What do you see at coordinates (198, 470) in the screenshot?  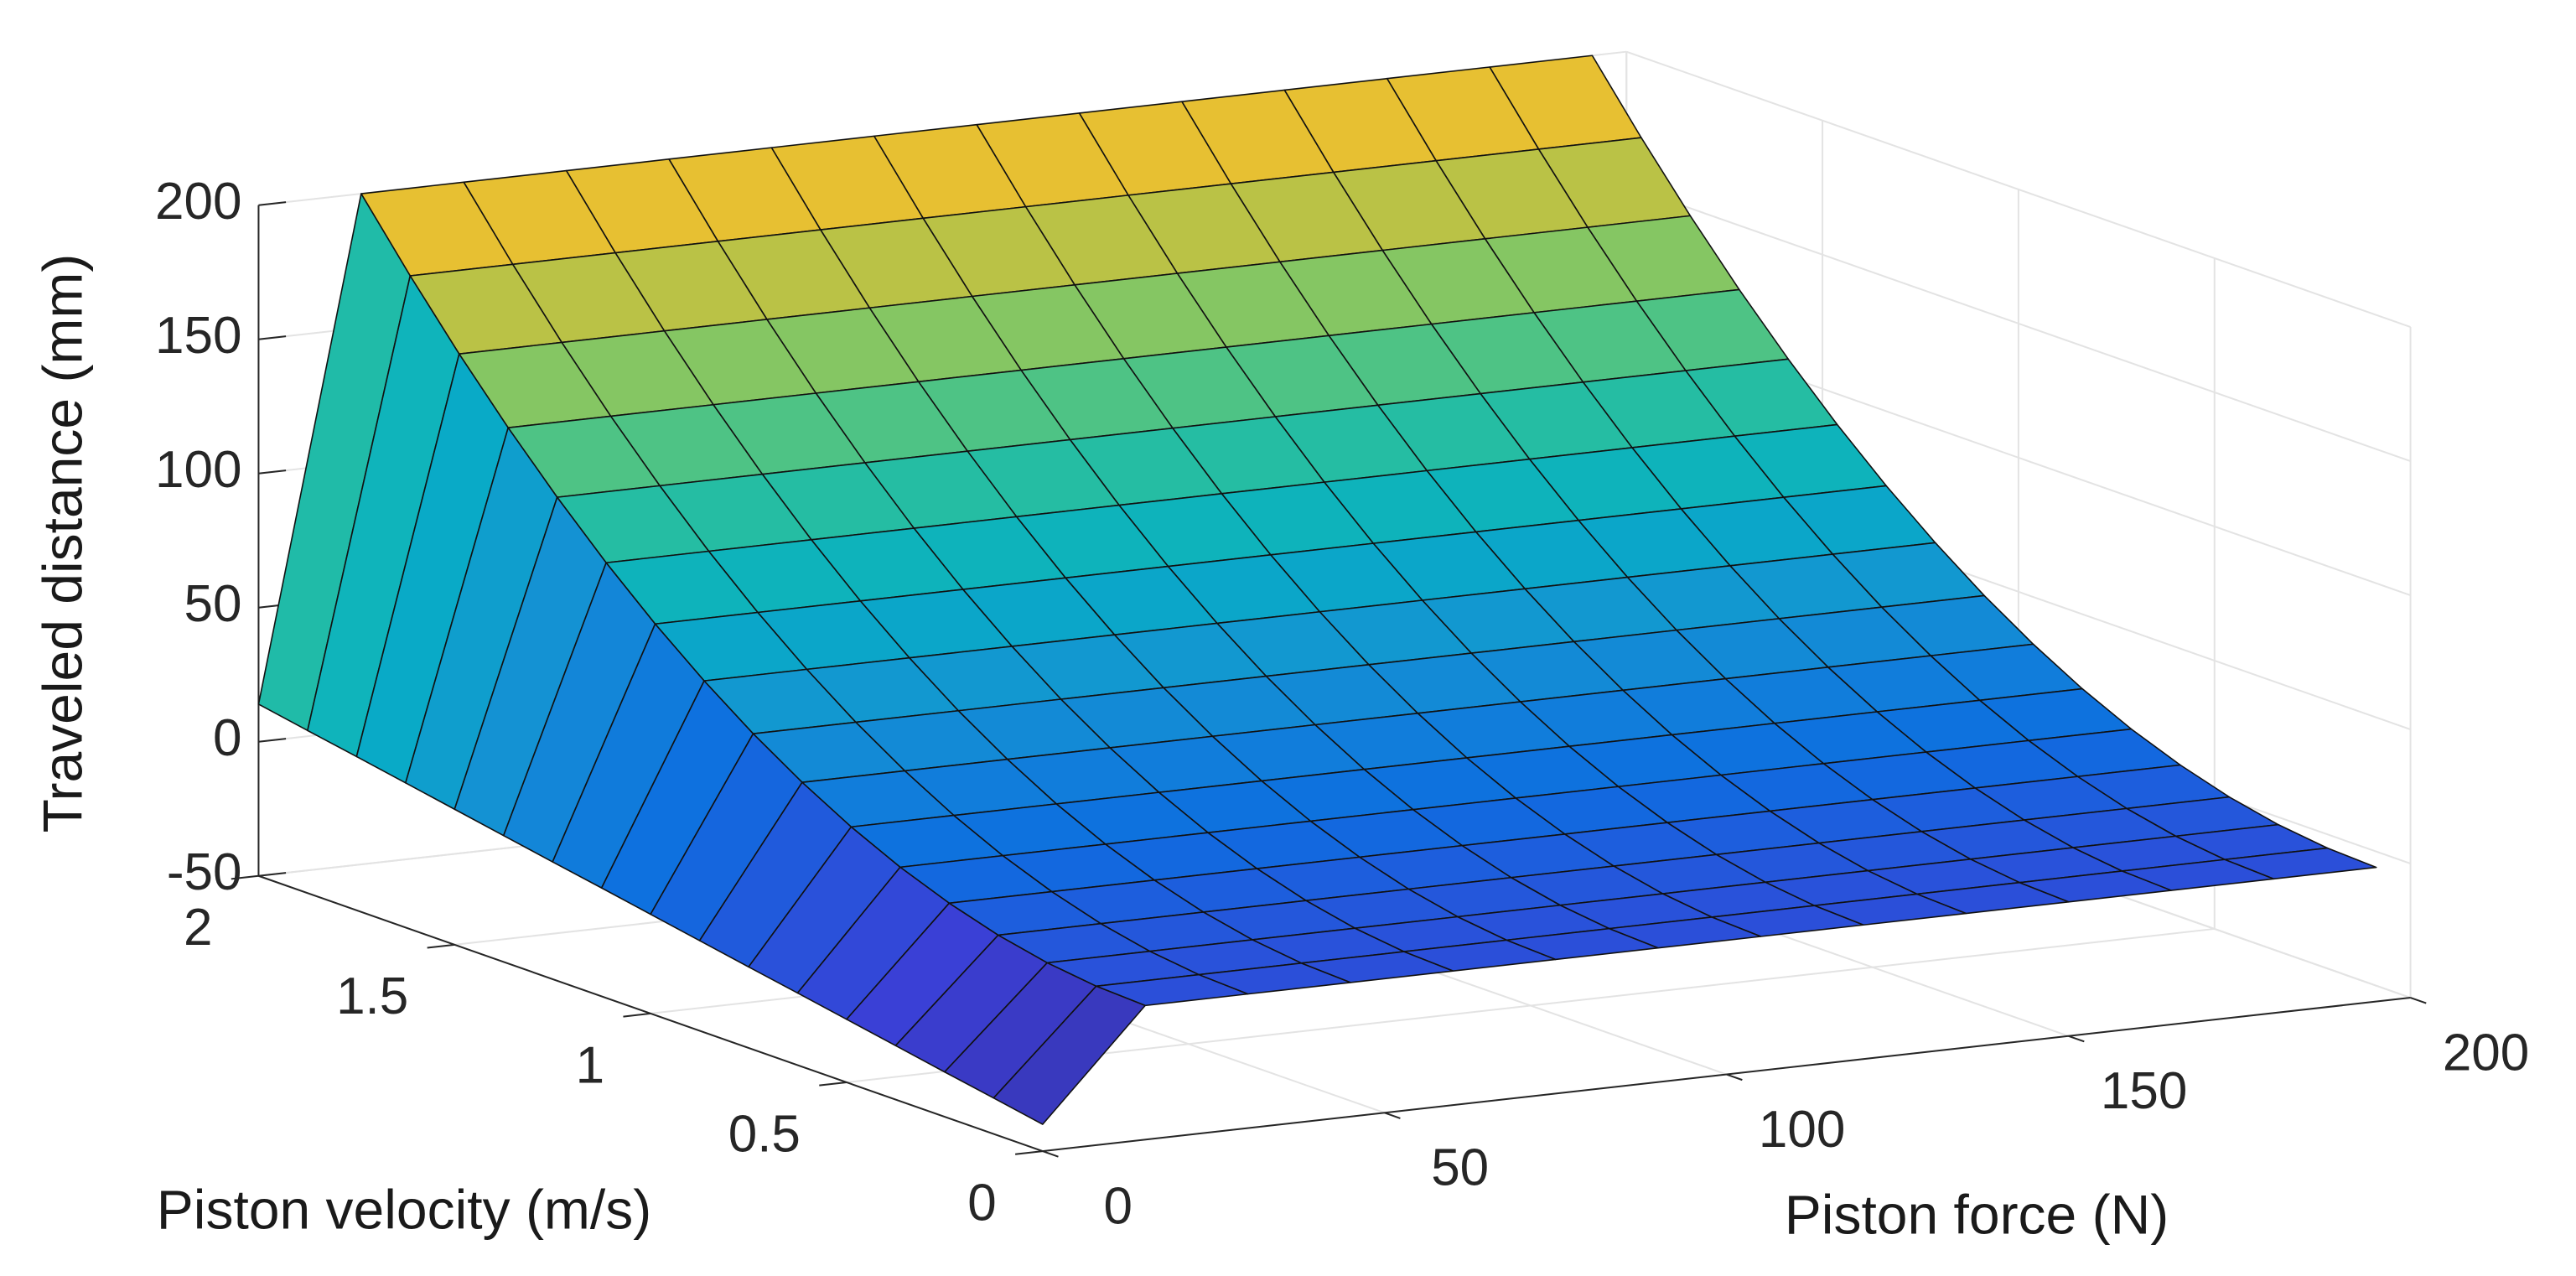 I see `z-tick-label: 100` at bounding box center [198, 470].